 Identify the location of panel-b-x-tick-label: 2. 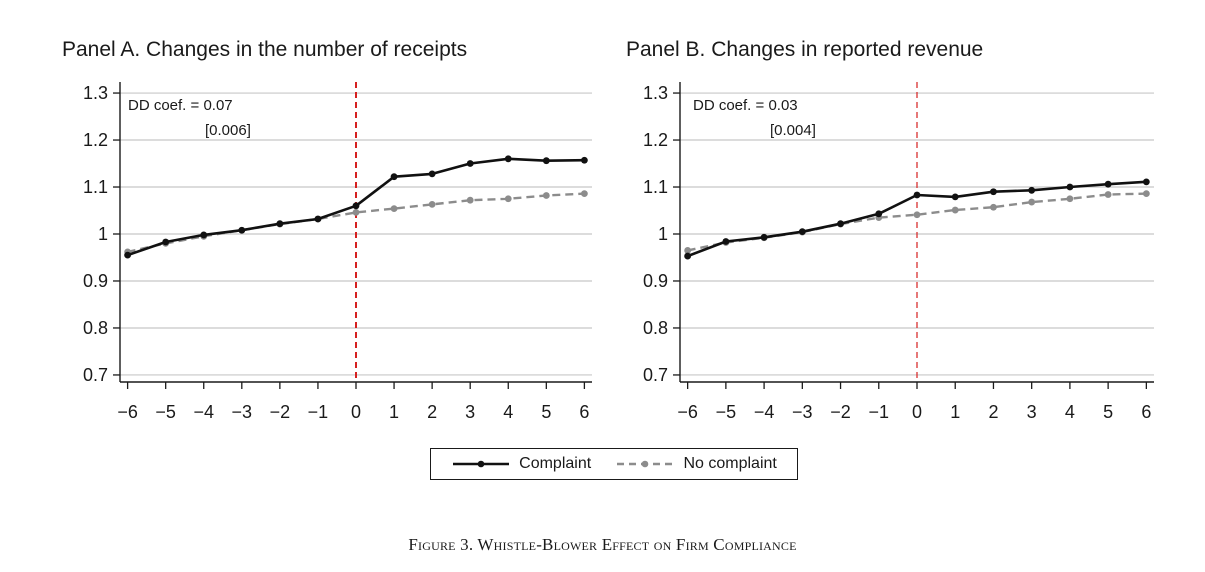
(993, 412).